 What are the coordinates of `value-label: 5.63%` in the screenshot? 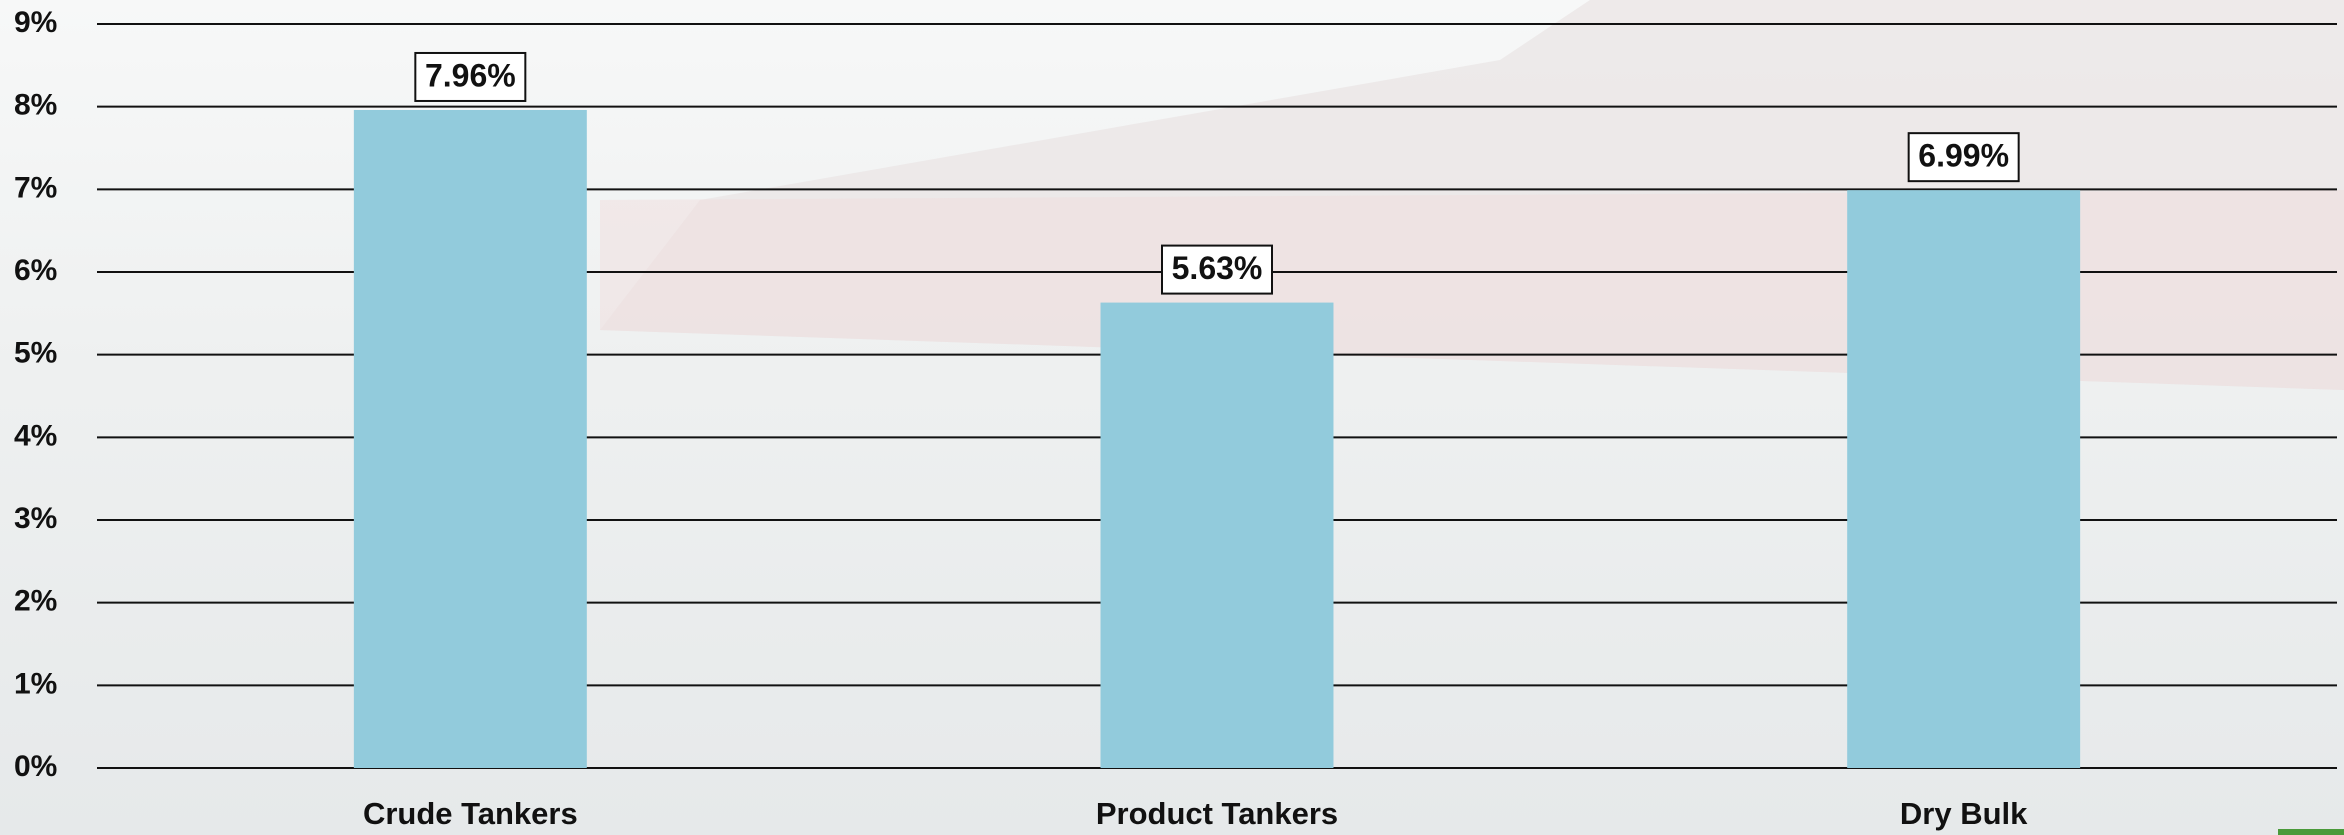 It's located at (1217, 268).